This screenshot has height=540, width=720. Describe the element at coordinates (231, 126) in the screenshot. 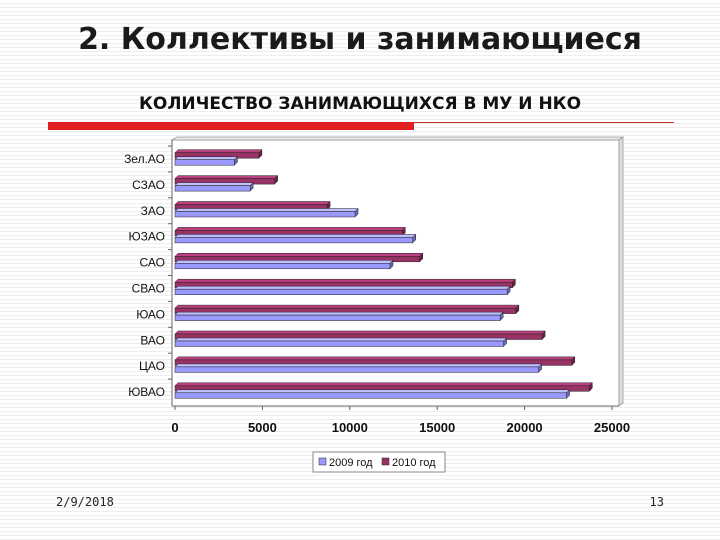

I see `title-underline-thick` at that location.